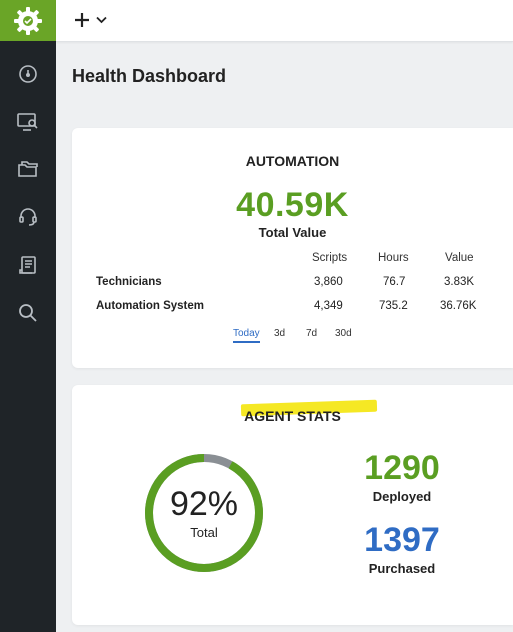  I want to click on purchased-label: Purchased, so click(402, 568).